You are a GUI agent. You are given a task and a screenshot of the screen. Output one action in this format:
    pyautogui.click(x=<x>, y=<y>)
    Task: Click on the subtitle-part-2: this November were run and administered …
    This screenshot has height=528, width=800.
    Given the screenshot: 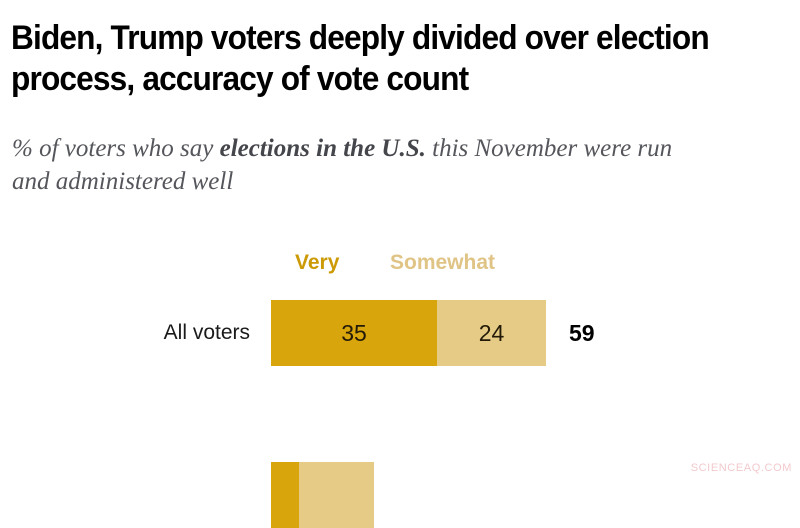 What is the action you would take?
    pyautogui.click(x=342, y=165)
    